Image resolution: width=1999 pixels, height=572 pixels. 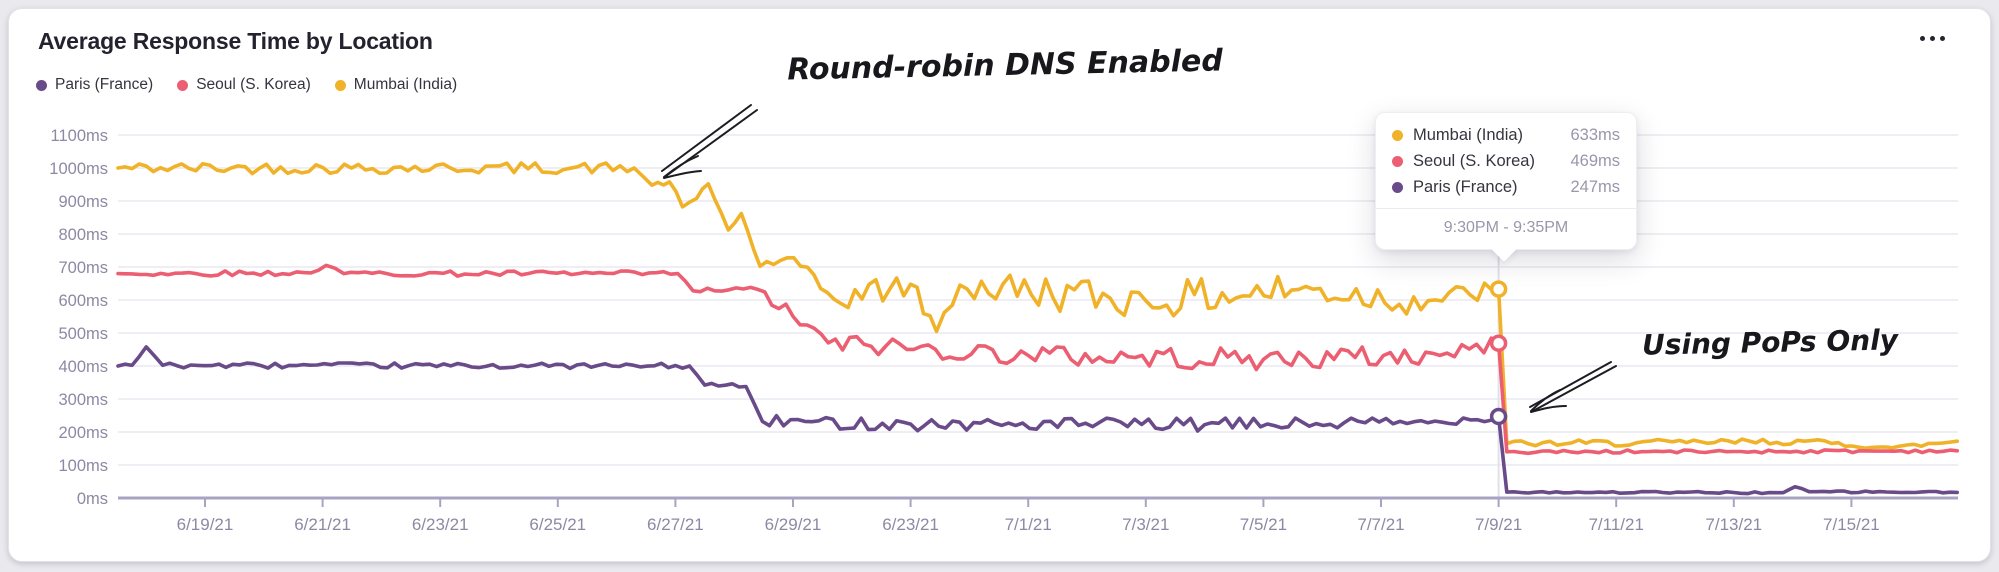 I want to click on svg-text: 7/11/21, so click(x=1615, y=524).